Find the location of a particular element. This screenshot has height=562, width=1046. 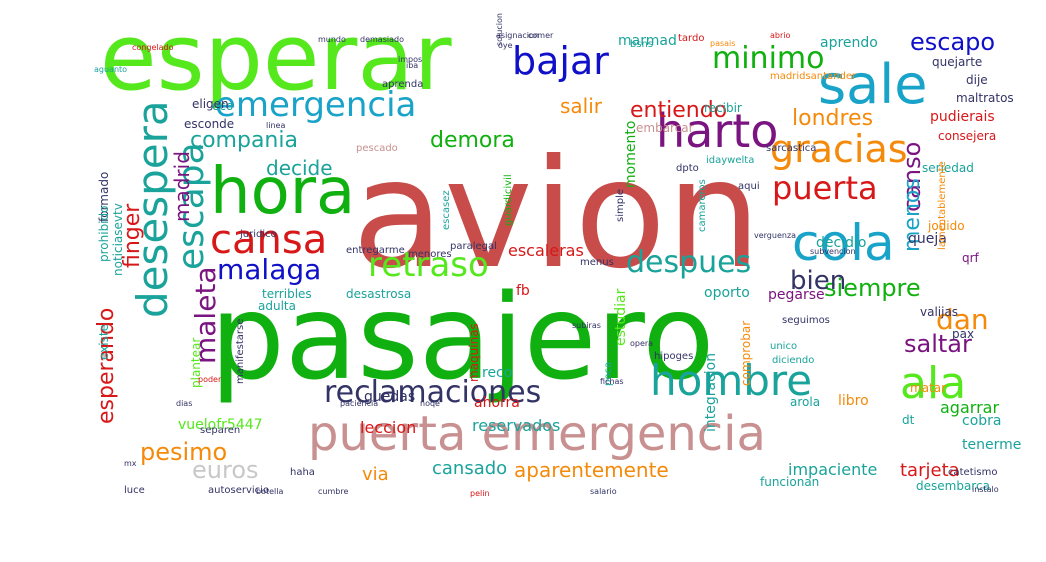

cloud-word: manifestarse is located at coordinates (240, 351).